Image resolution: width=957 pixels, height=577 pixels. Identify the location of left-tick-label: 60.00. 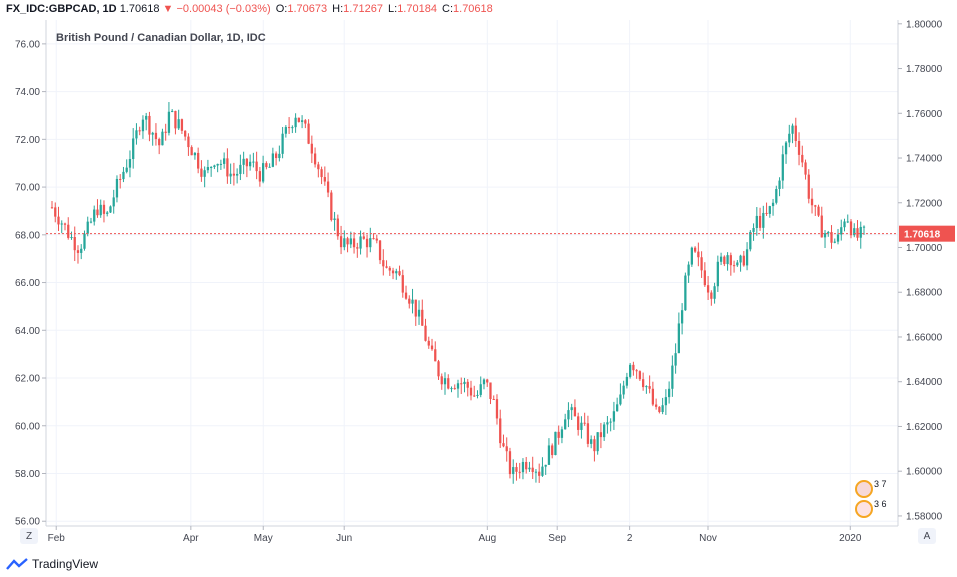
(27, 426).